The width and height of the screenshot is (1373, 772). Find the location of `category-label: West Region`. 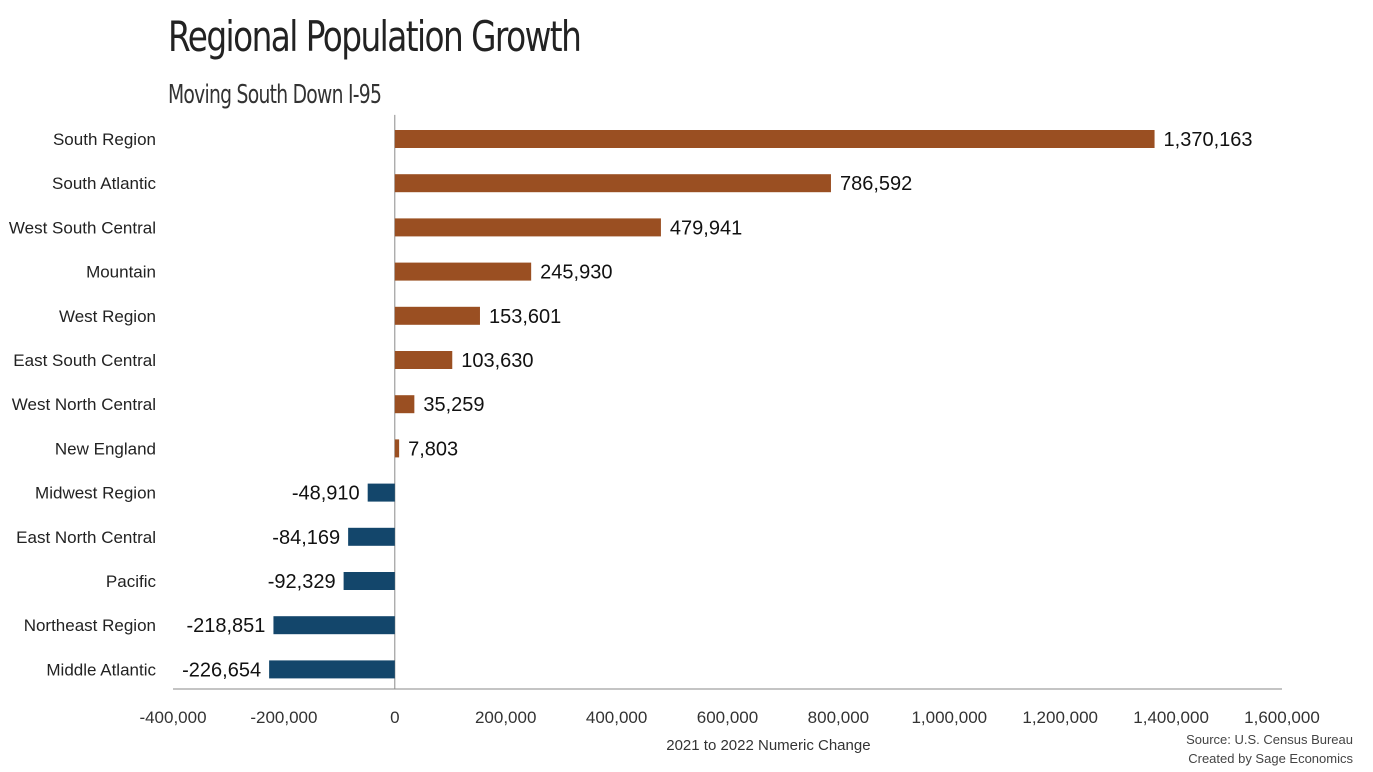

category-label: West Region is located at coordinates (107, 316).